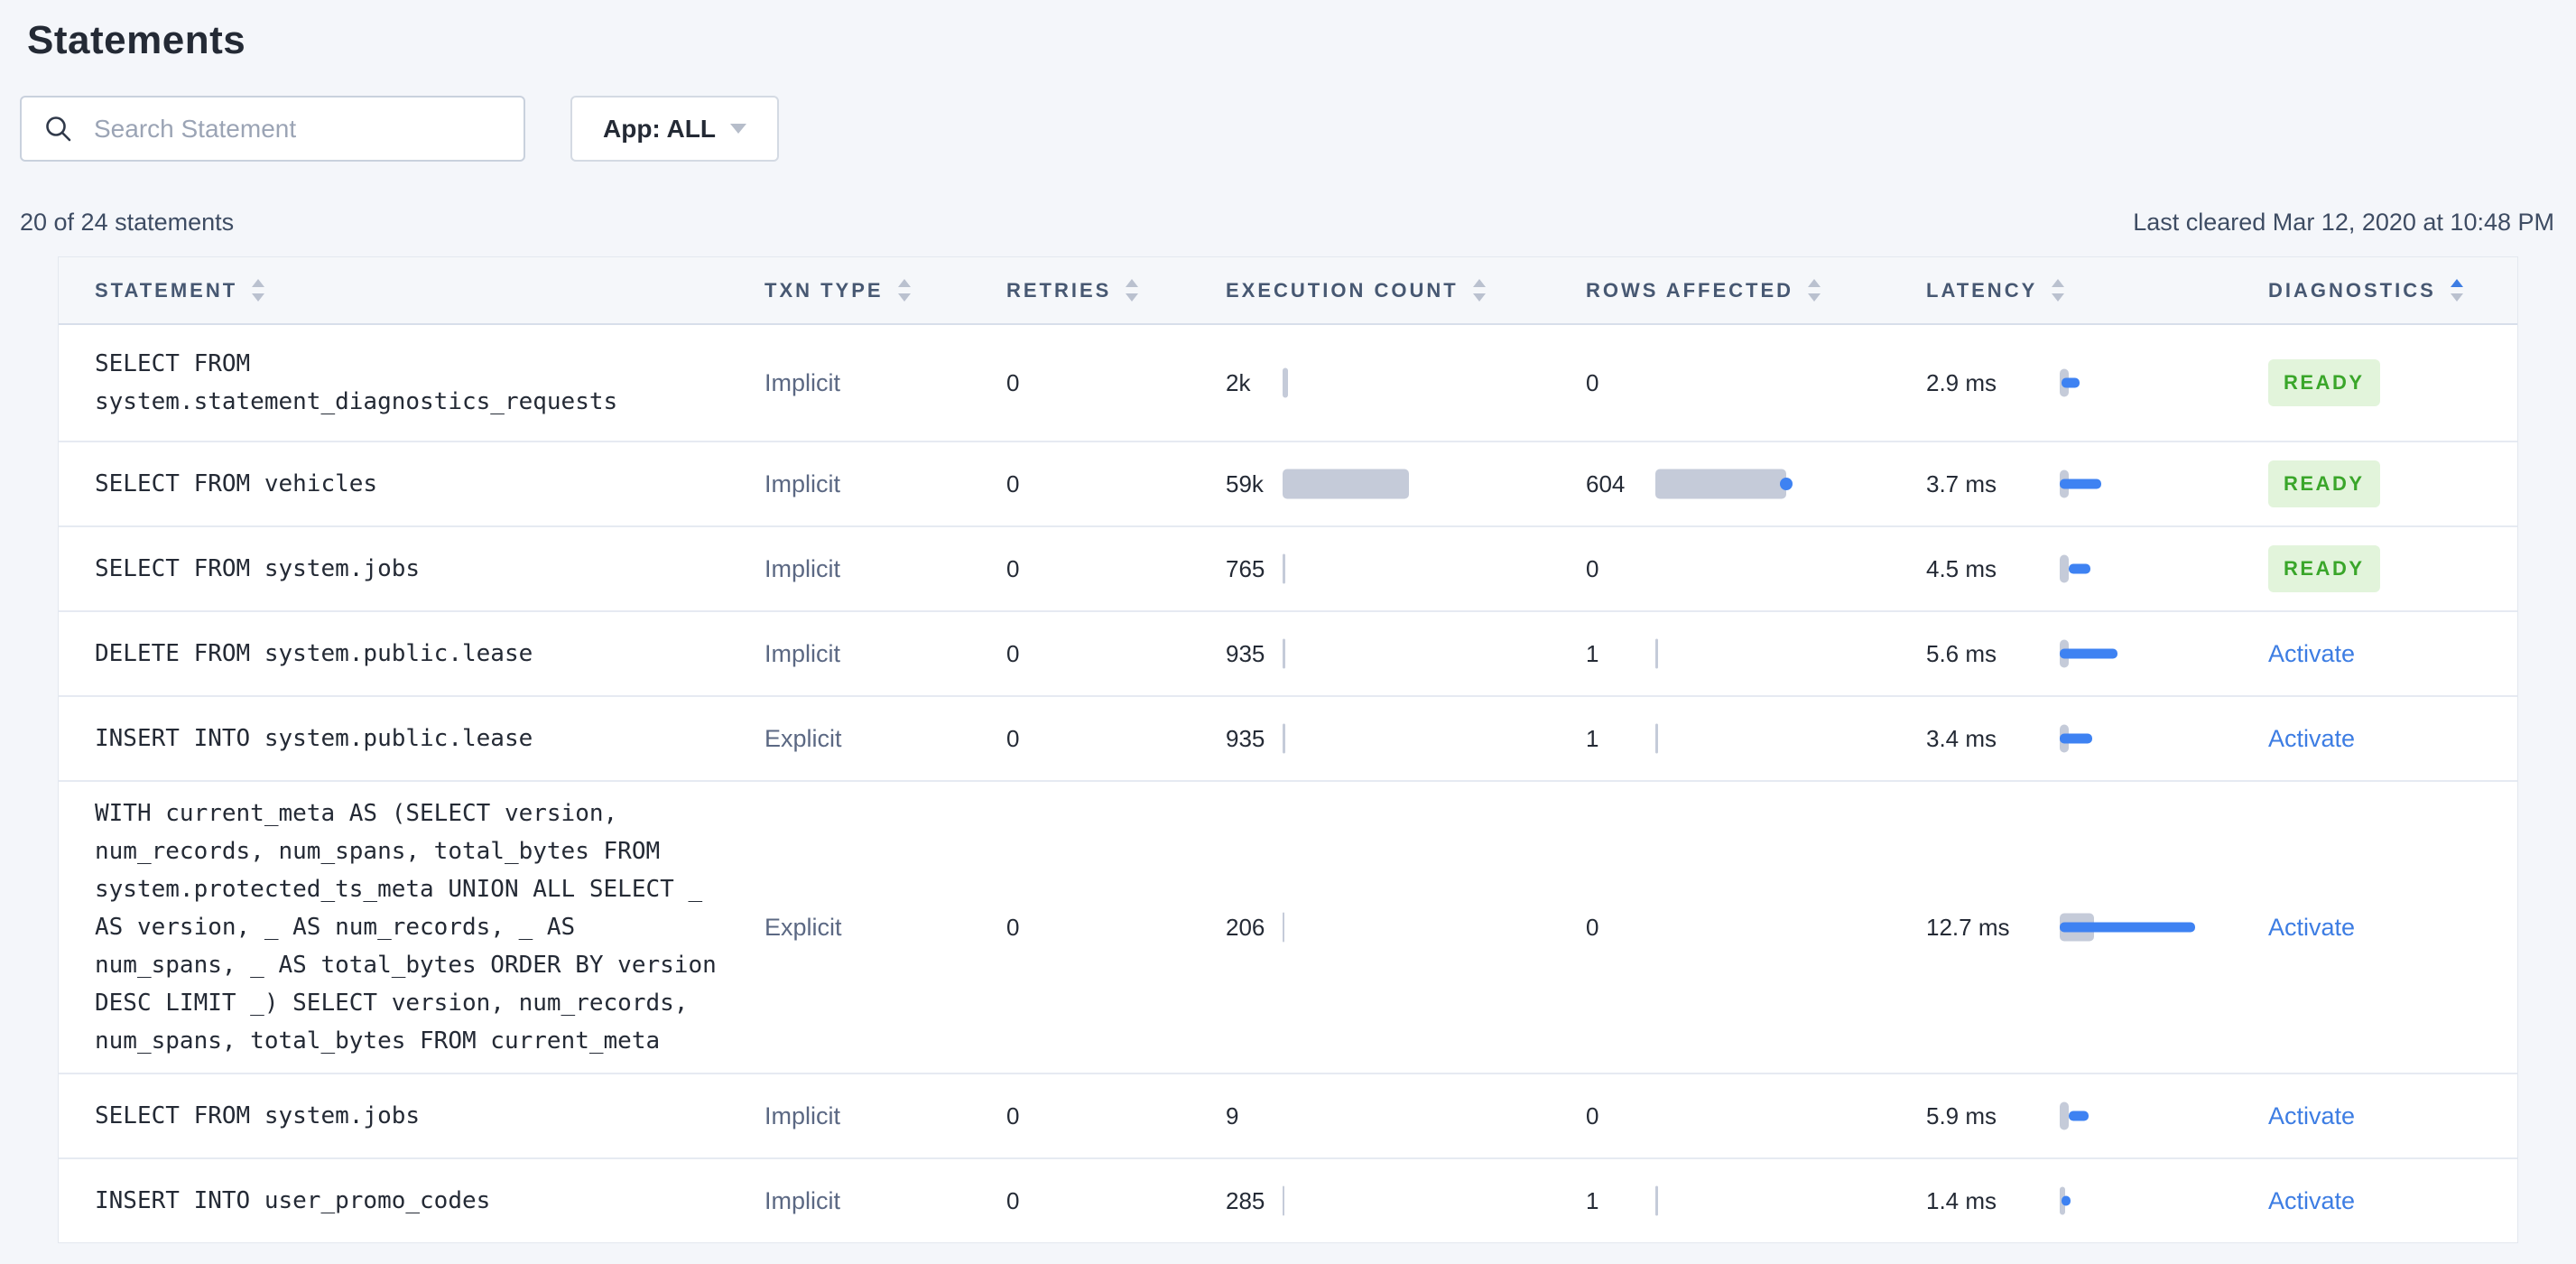 The image size is (2576, 1264). Describe the element at coordinates (1961, 1200) in the screenshot. I see `latency-value: 1.4 ms` at that location.